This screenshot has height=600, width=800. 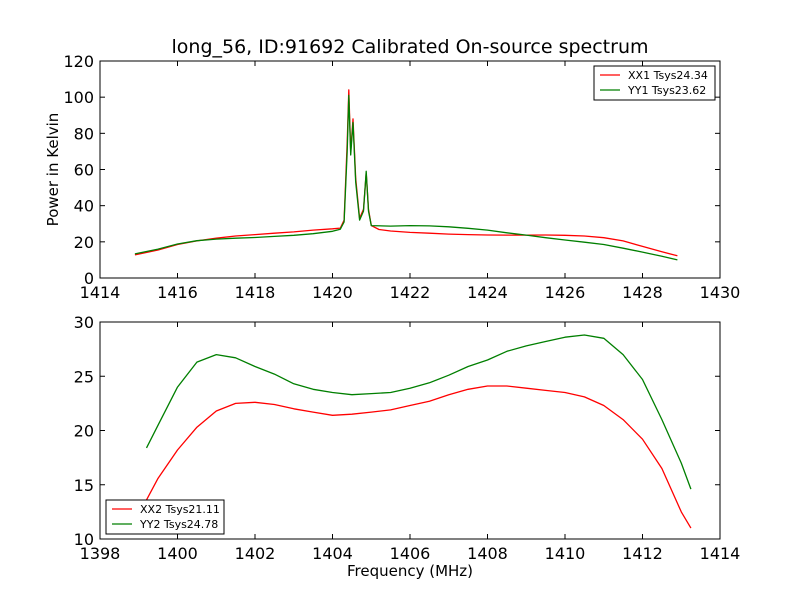 What do you see at coordinates (180, 509) in the screenshot?
I see `legend-label: XX2 Tsys21.11` at bounding box center [180, 509].